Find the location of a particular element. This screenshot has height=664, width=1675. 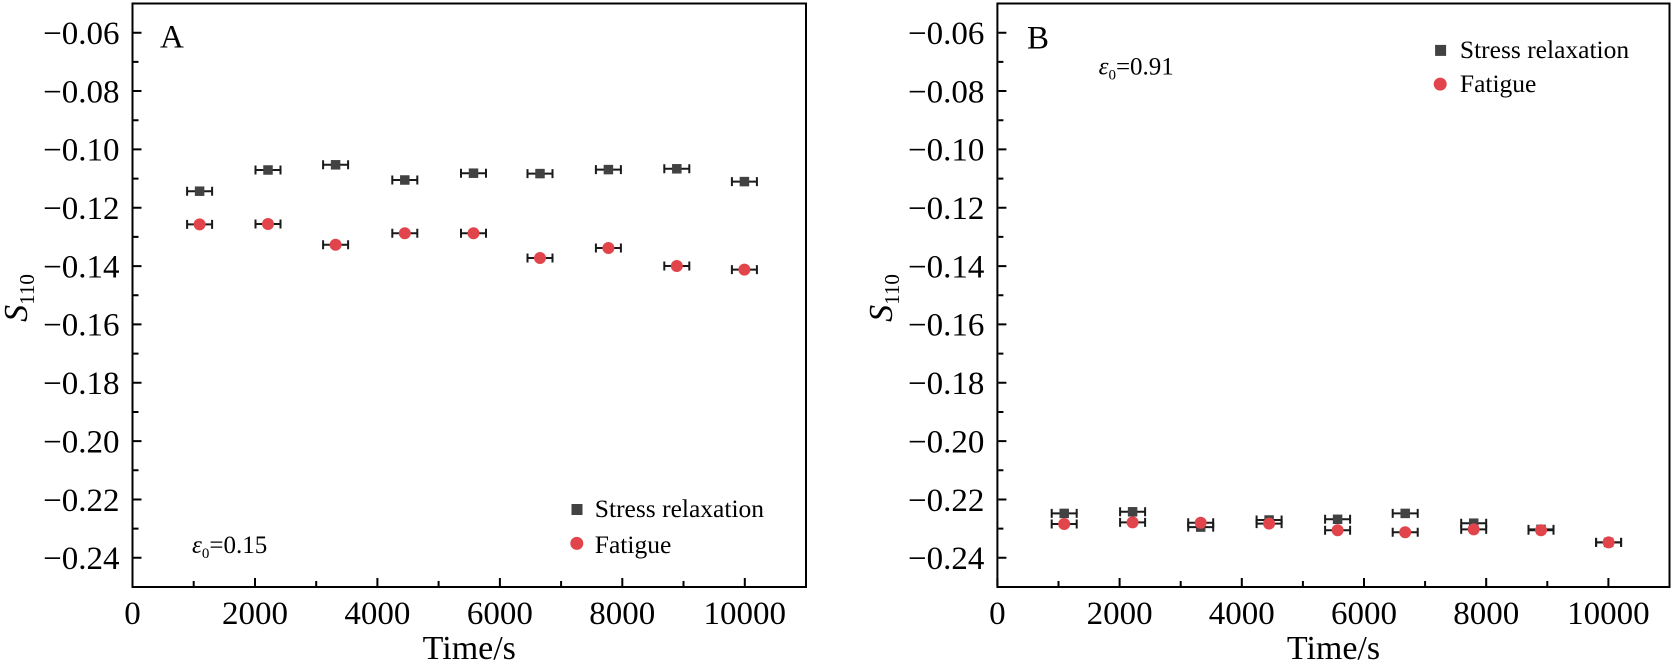

svg-text: ε0=0.91 is located at coordinates (1136, 69).